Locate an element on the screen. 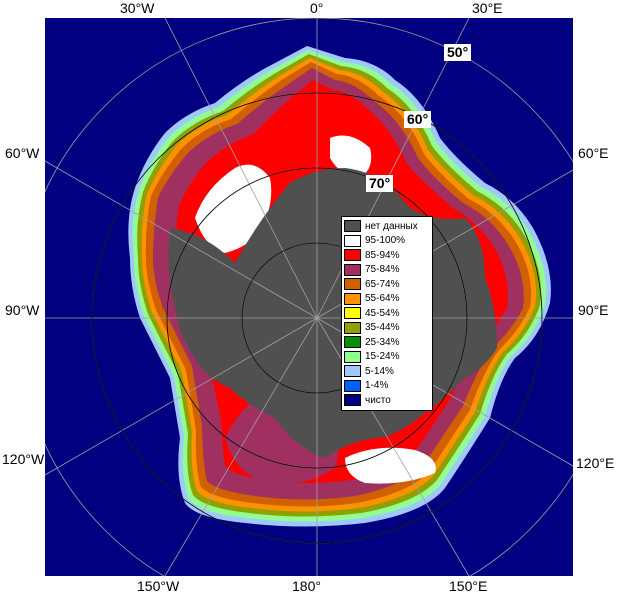  legend-item: 55-64% is located at coordinates (388, 299).